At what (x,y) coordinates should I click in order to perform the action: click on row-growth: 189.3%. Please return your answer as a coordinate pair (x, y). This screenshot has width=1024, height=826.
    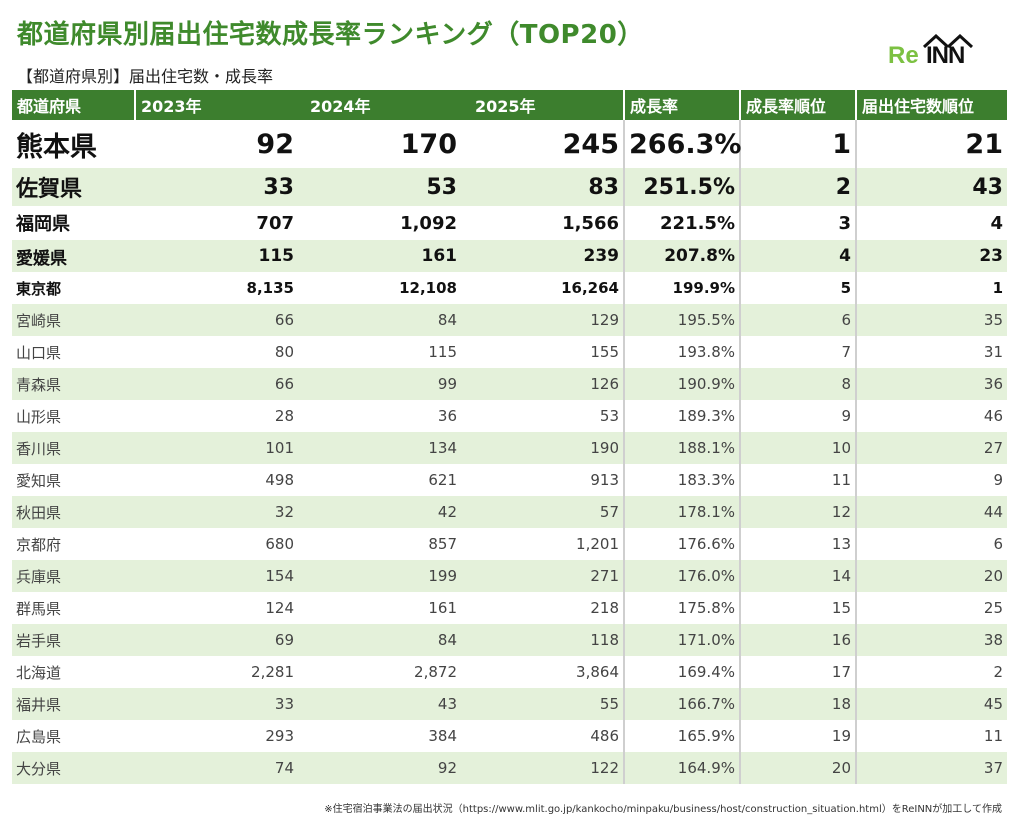
    Looking at the image, I should click on (681, 416).